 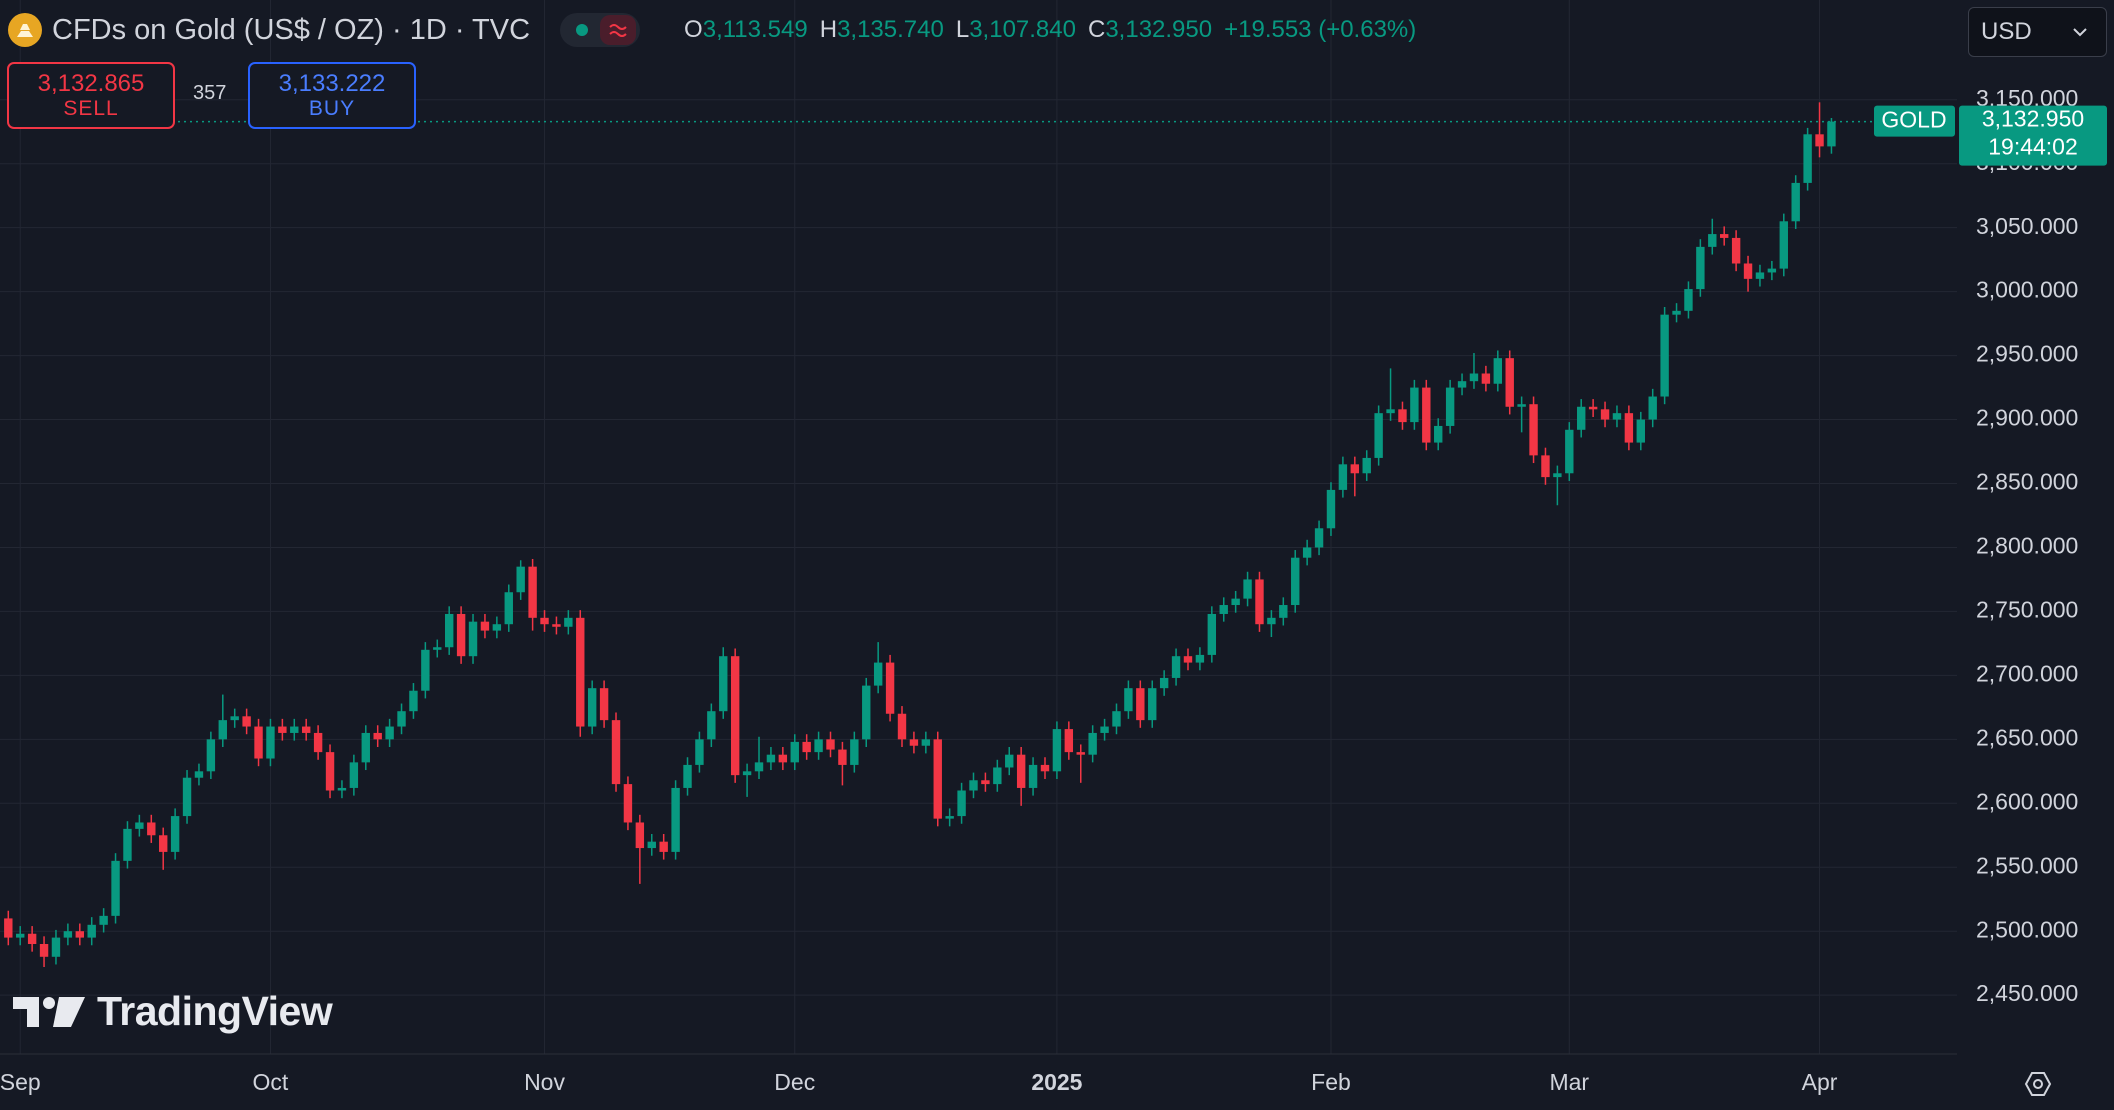 I want to click on logo-bars, so click(x=25, y=30).